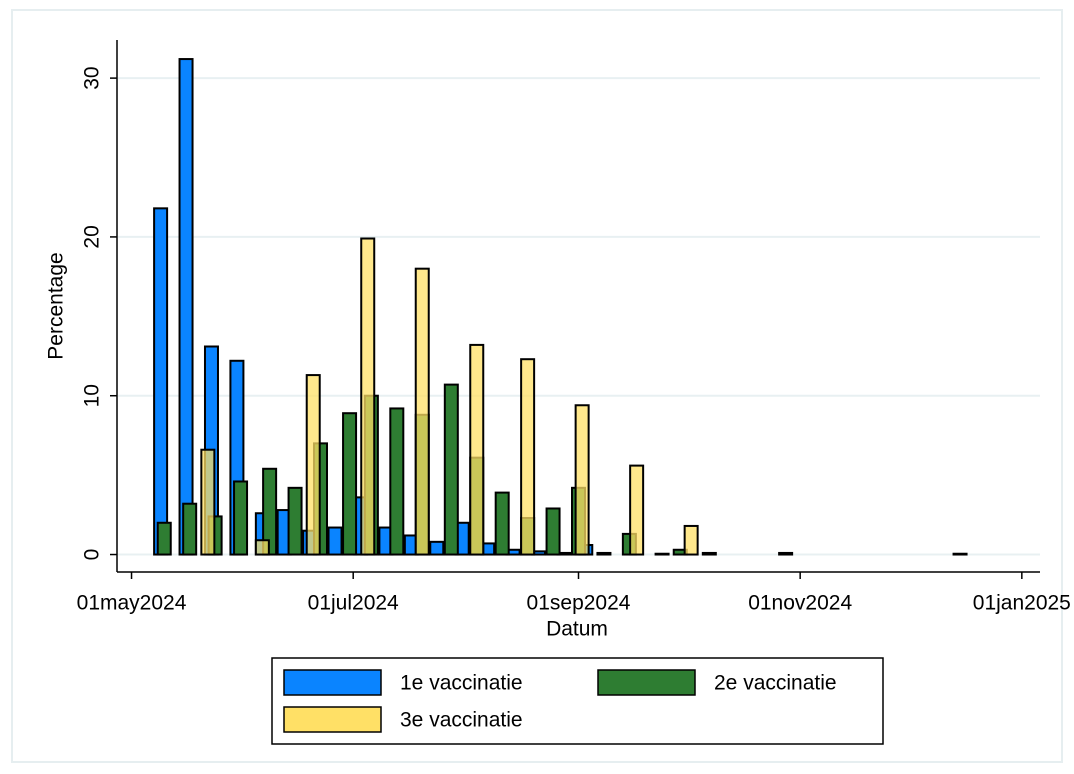 The width and height of the screenshot is (1074, 774). What do you see at coordinates (800, 603) in the screenshot?
I see `x-tick-label: 01nov2024` at bounding box center [800, 603].